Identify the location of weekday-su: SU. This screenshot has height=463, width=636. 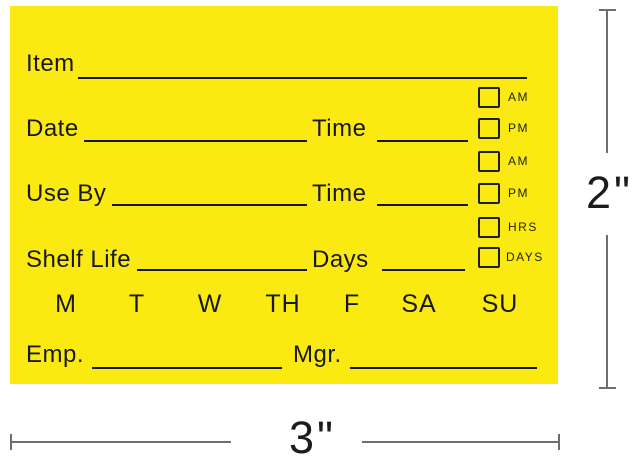
(500, 304).